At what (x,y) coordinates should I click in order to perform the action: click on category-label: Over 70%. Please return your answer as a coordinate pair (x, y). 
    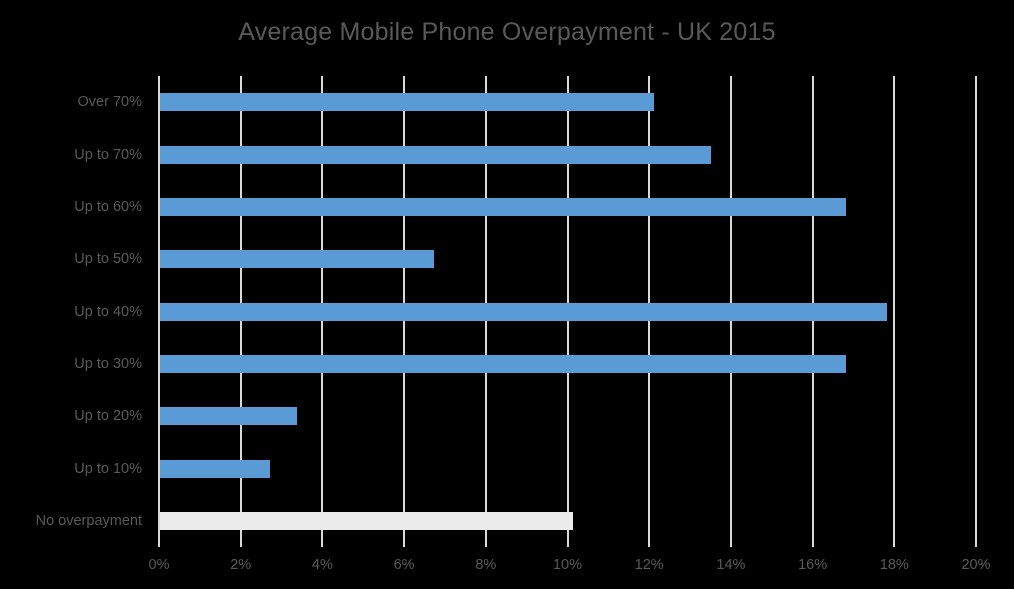
    Looking at the image, I should click on (109, 102).